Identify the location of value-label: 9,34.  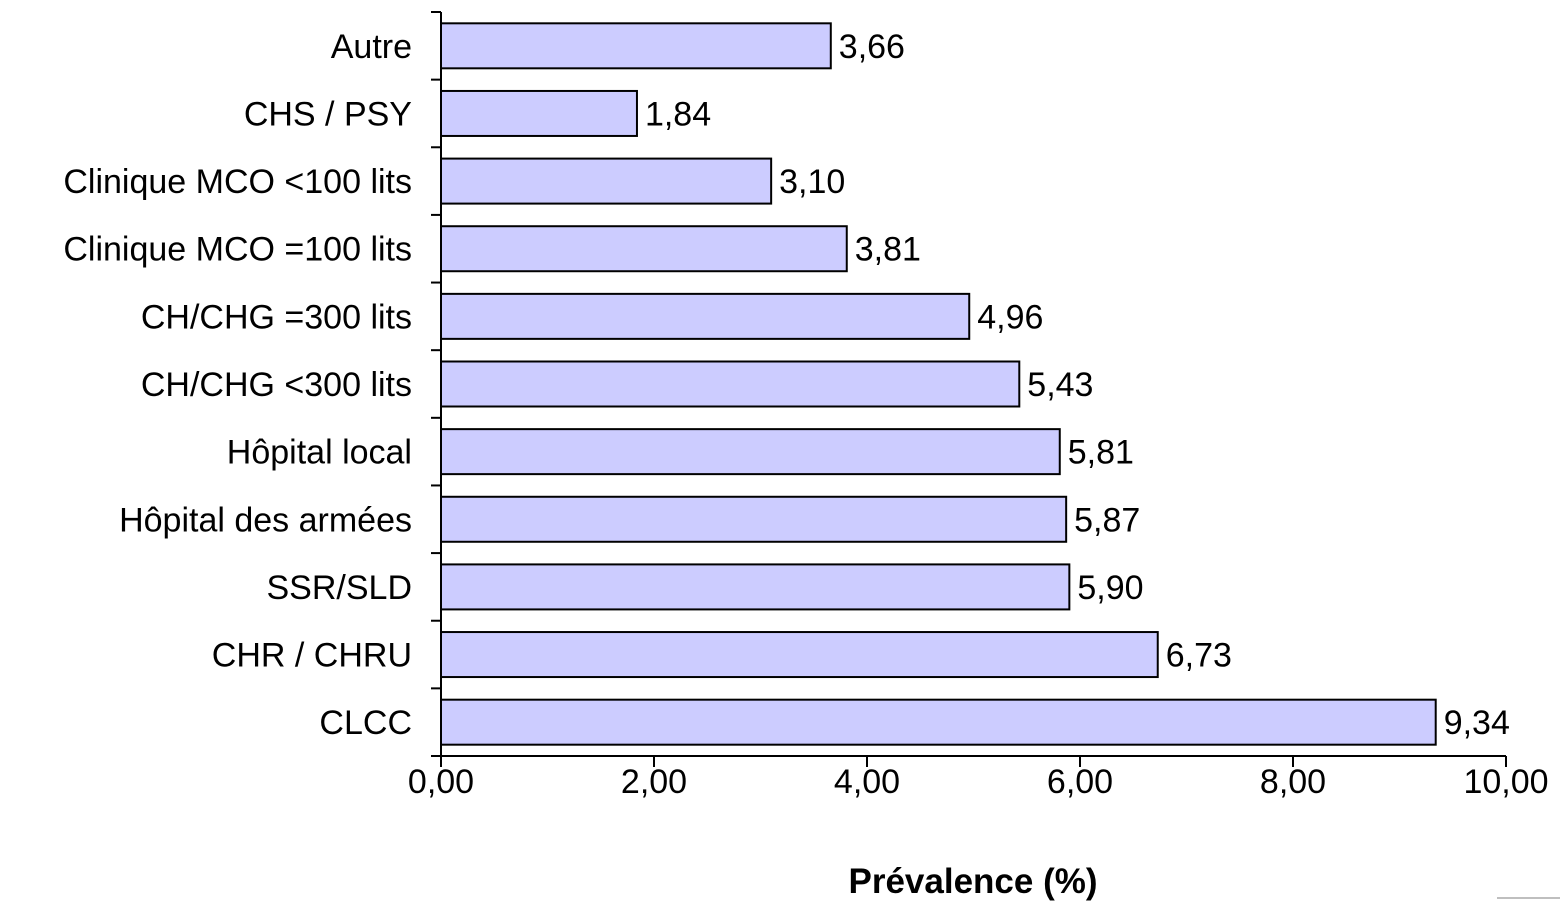
(1477, 723).